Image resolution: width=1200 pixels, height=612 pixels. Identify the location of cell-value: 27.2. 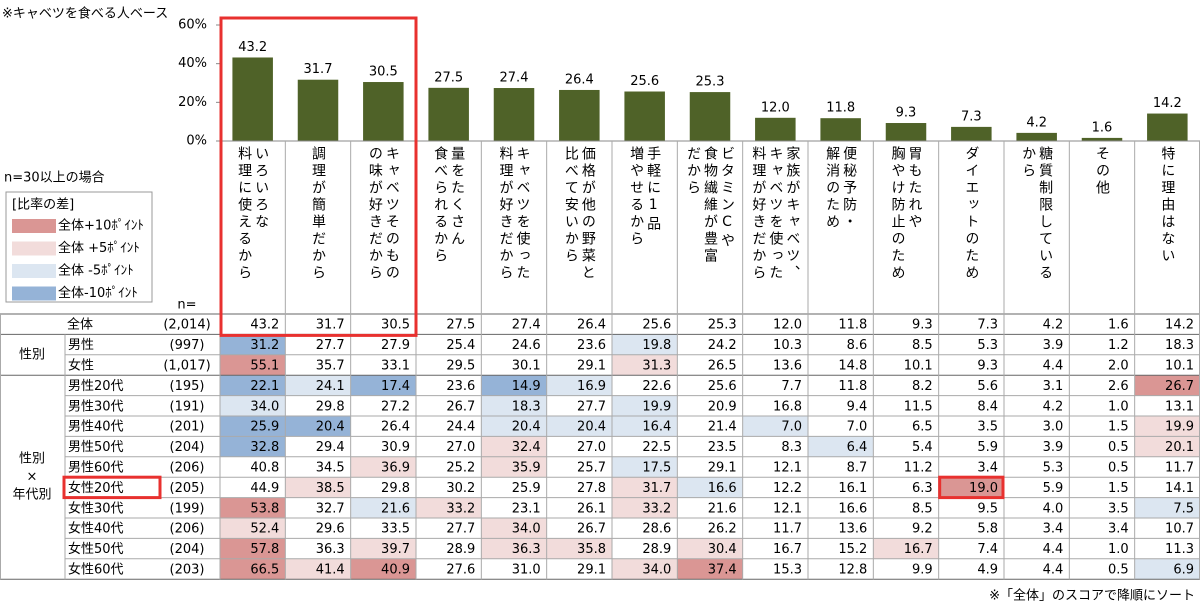
(395, 406).